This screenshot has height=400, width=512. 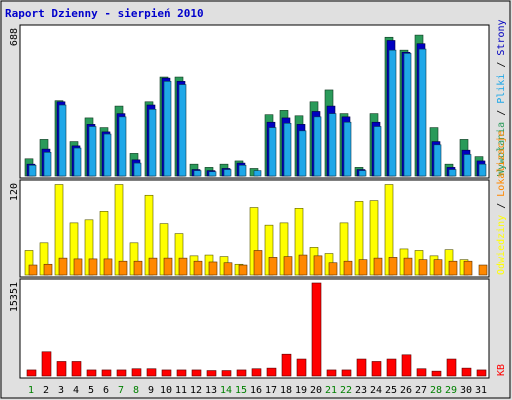 What do you see at coordinates (501, 245) in the screenshot?
I see `legend-entry: Odwiedziny` at bounding box center [501, 245].